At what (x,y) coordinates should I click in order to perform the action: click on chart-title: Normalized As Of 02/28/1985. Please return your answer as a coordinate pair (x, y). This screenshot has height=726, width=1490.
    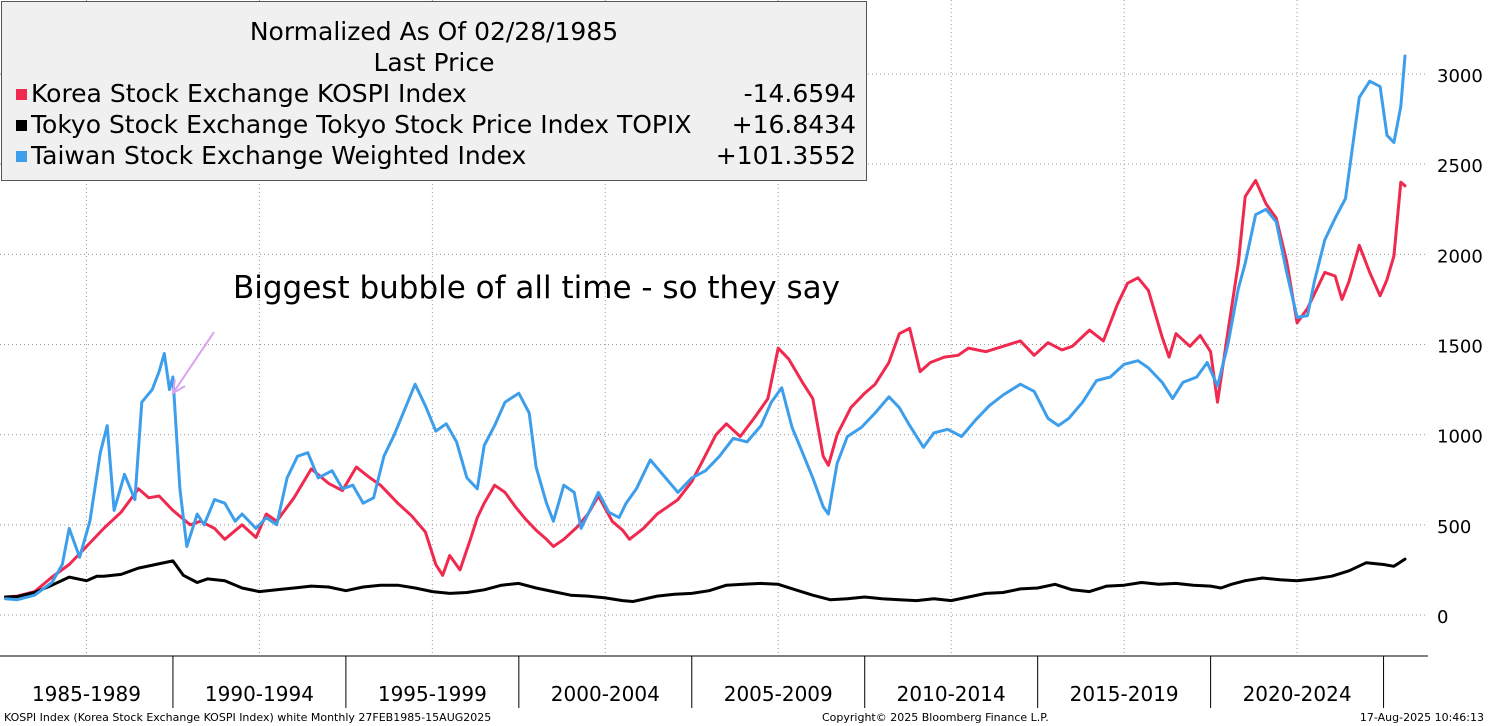
    Looking at the image, I should click on (434, 31).